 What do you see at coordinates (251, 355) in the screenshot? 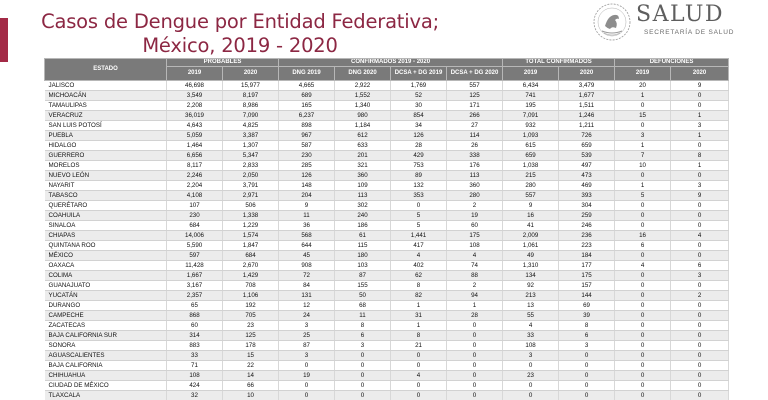
I see `value-cell: 15` at bounding box center [251, 355].